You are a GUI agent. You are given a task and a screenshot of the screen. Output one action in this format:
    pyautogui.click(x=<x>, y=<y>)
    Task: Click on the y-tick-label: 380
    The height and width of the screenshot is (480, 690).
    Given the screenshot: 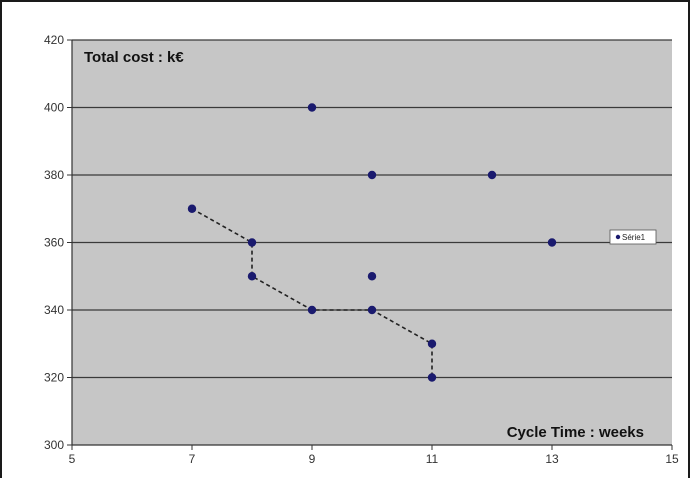 What is the action you would take?
    pyautogui.click(x=54, y=175)
    